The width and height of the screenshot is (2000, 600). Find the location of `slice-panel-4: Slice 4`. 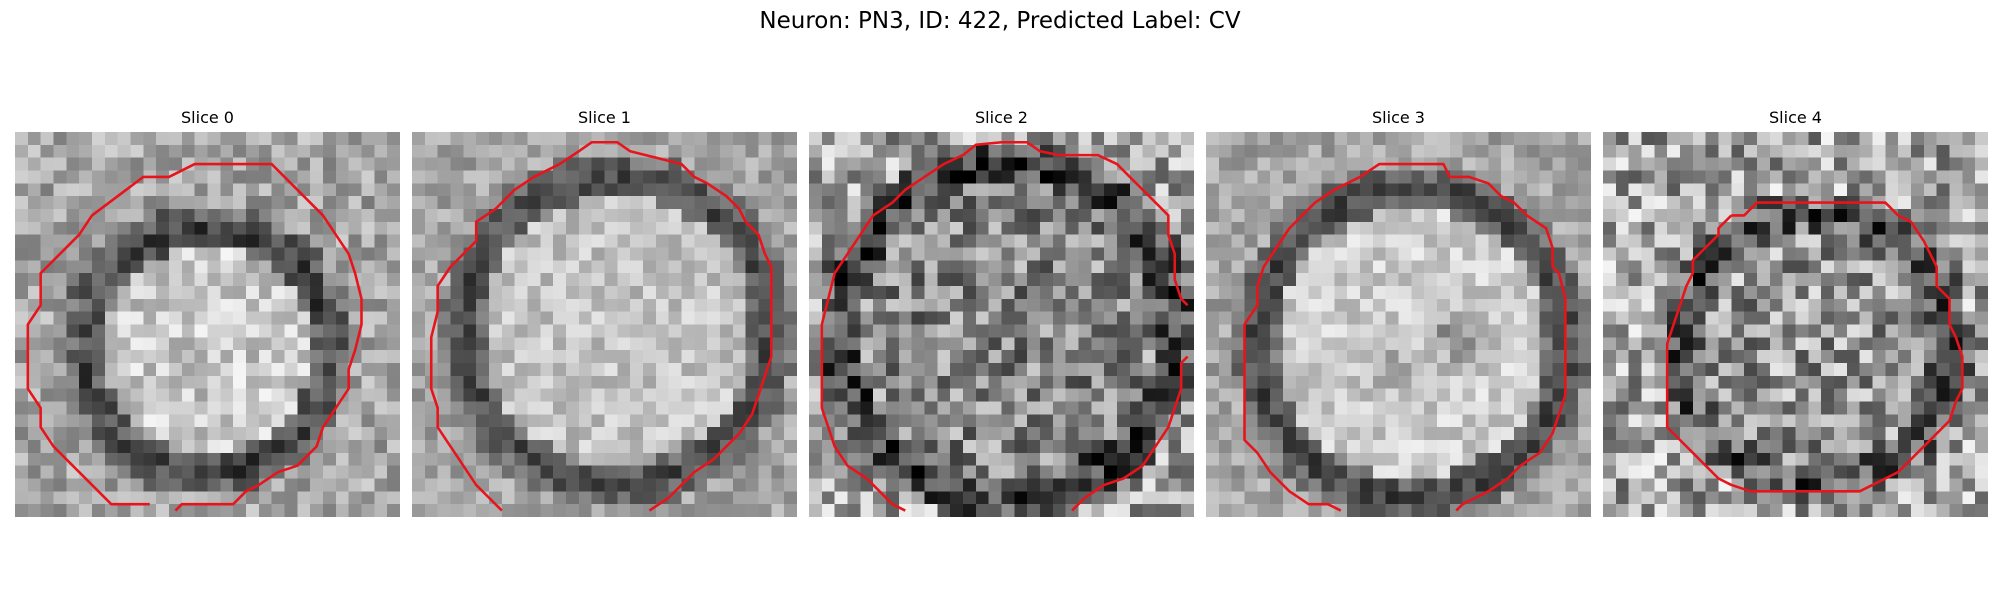

slice-panel-4: Slice 4 is located at coordinates (1795, 312).